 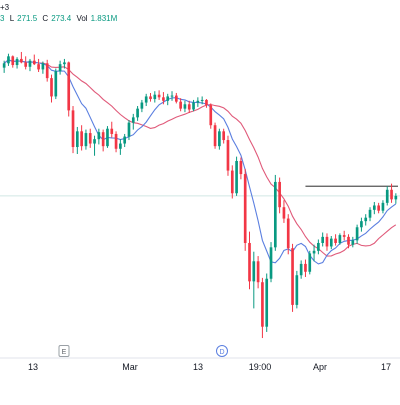 What do you see at coordinates (260, 367) in the screenshot?
I see `x-tick-label: 19:00` at bounding box center [260, 367].